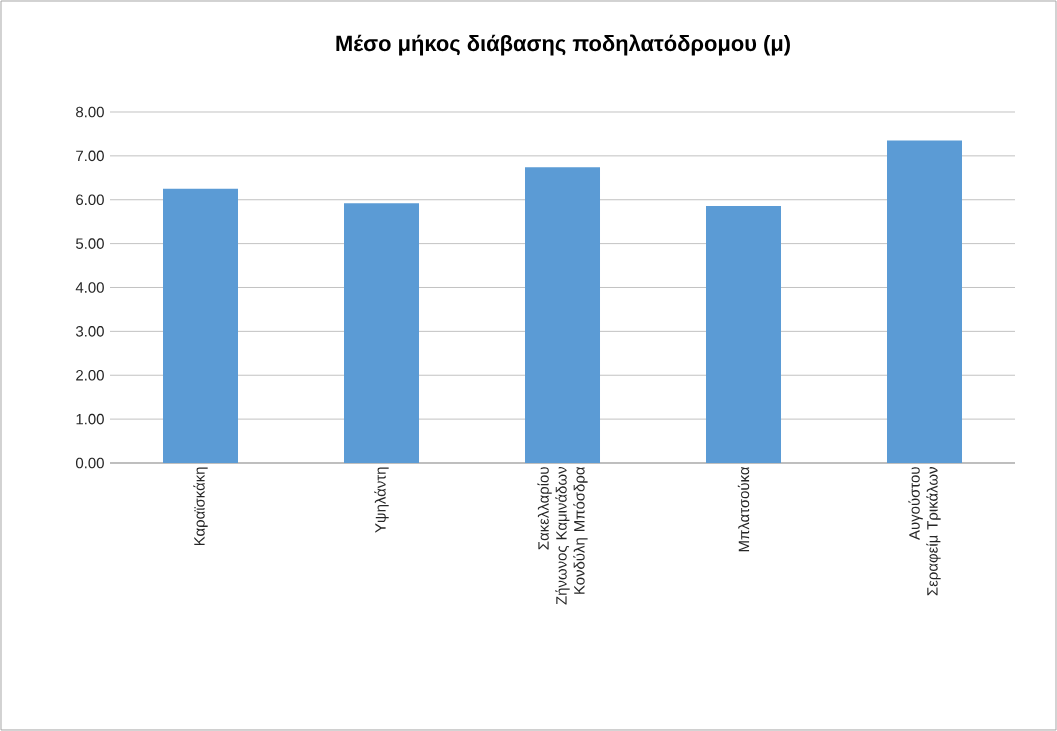  What do you see at coordinates (90, 156) in the screenshot?
I see `y-tick-label: 7.00` at bounding box center [90, 156].